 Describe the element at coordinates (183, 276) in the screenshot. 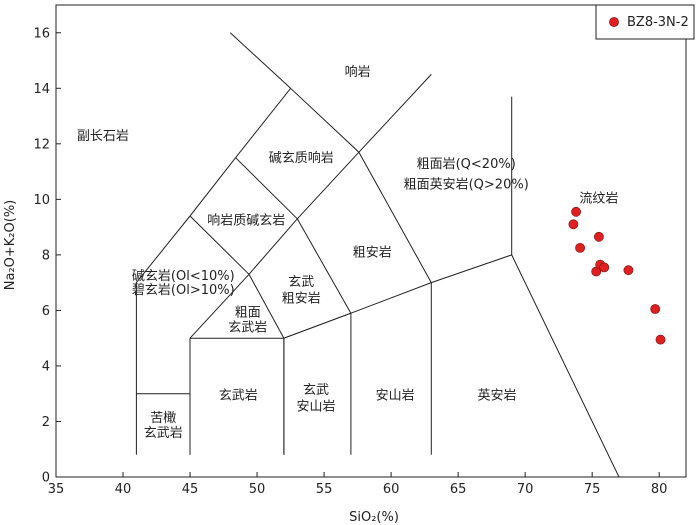

I see `field-label-8: 碱玄岩(Ol<10%)` at that location.